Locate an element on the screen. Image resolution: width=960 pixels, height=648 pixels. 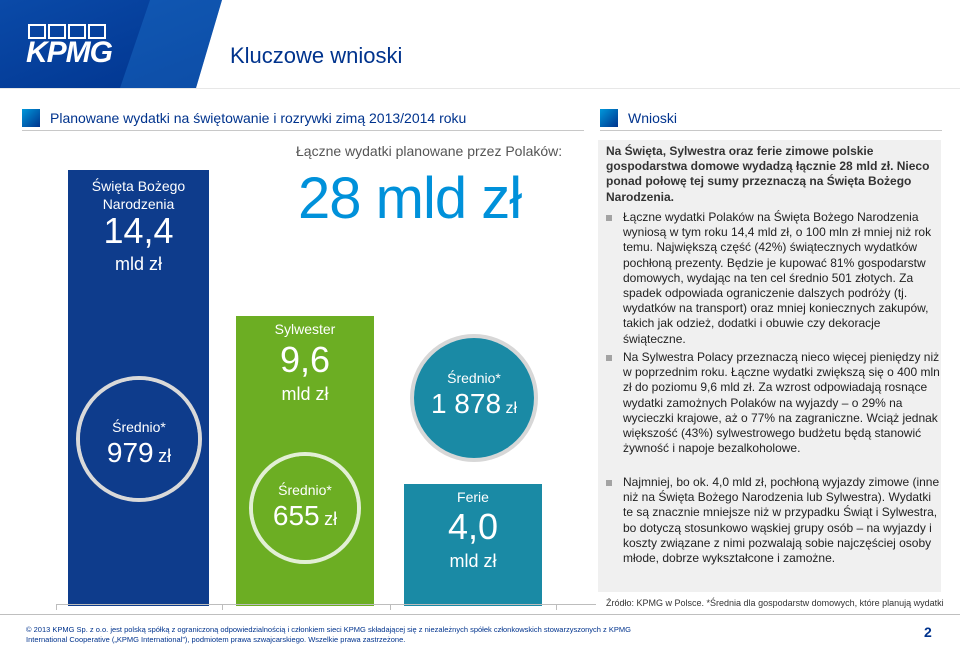
new-year-average-value: 655 is located at coordinates (296, 515).